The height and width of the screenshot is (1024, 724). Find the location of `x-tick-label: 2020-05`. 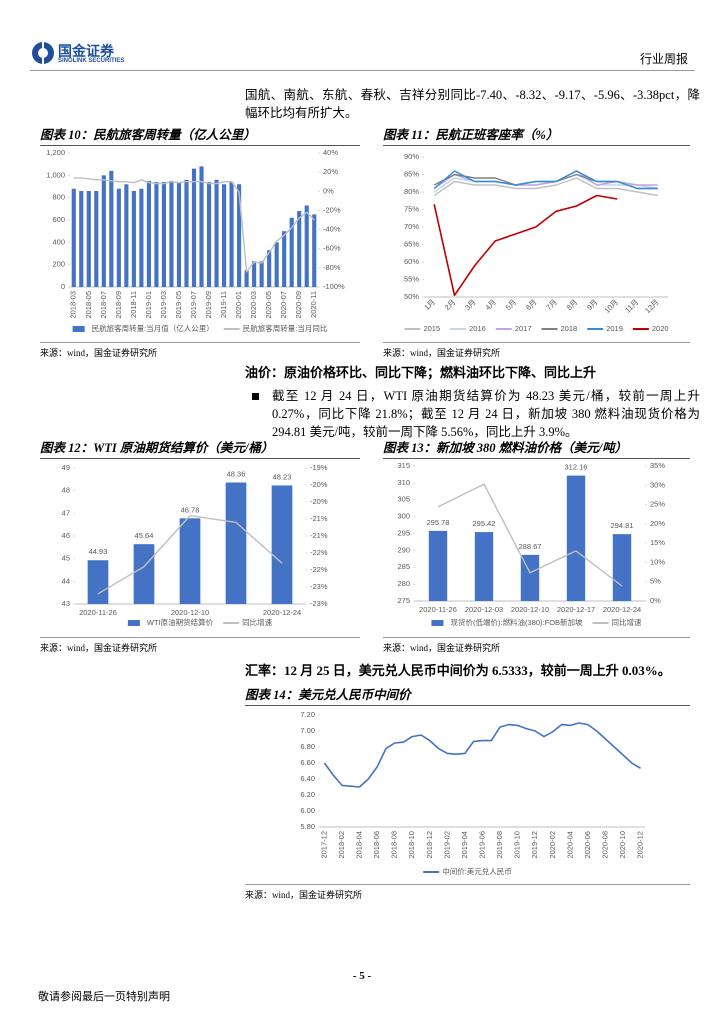

x-tick-label: 2020-05 is located at coordinates (268, 305).